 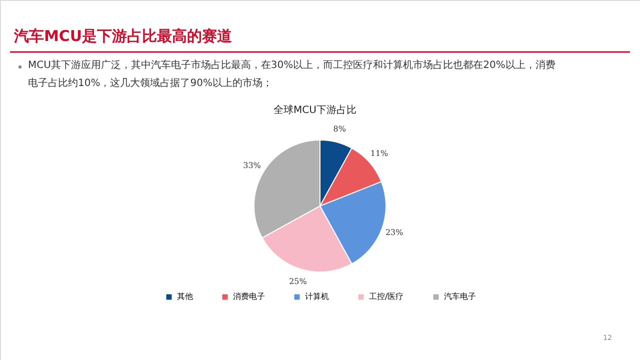 I want to click on legend-label: 其他, so click(x=185, y=296).